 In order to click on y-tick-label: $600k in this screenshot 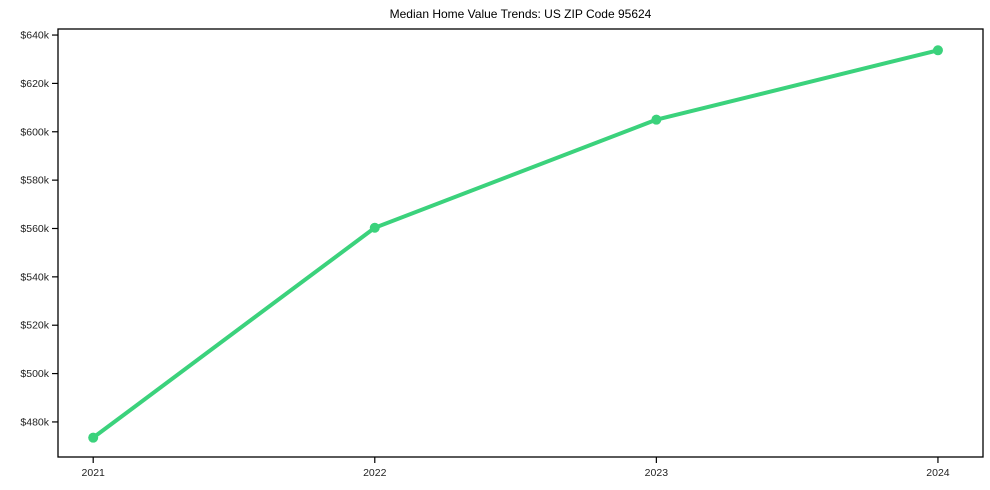, I will do `click(34, 132)`.